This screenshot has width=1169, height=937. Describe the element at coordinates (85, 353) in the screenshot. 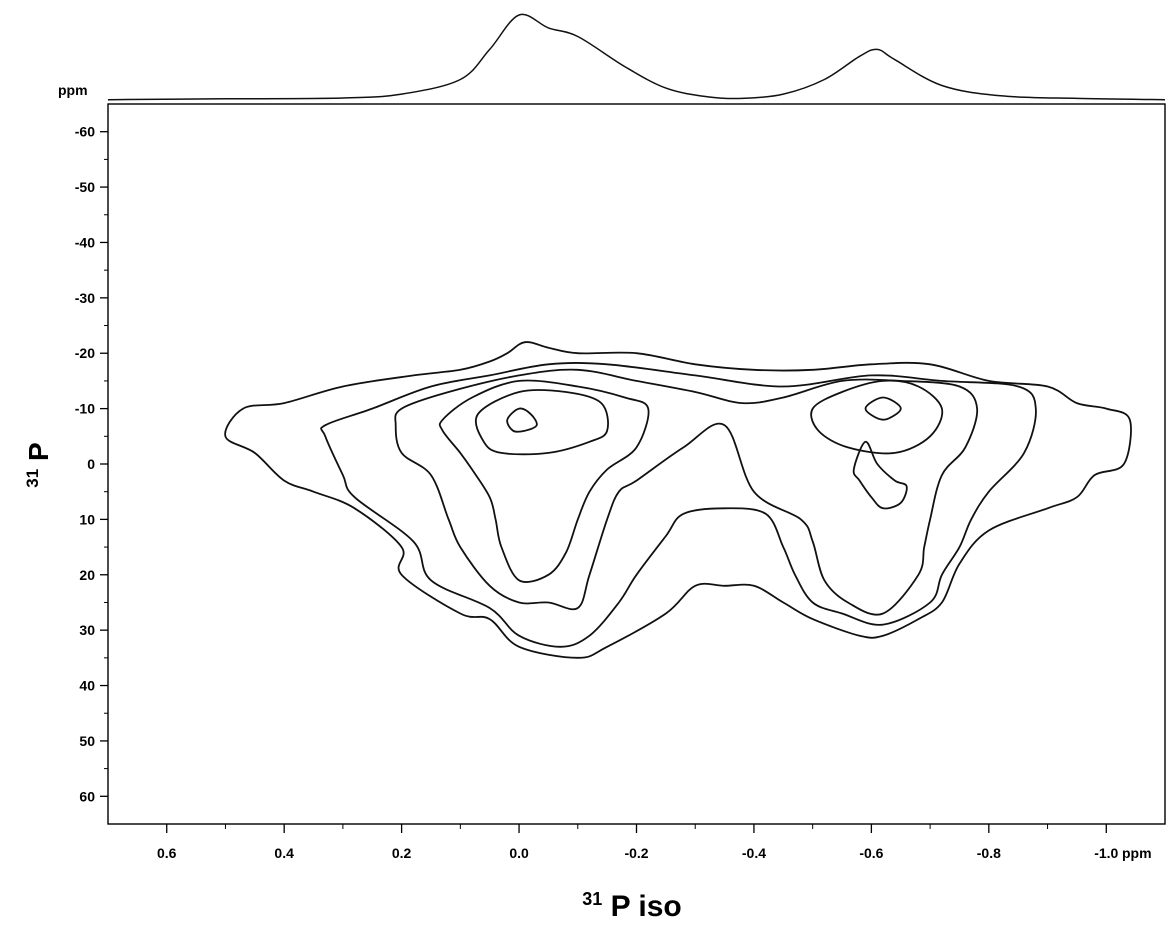

I see `y-tick-label: -20` at that location.